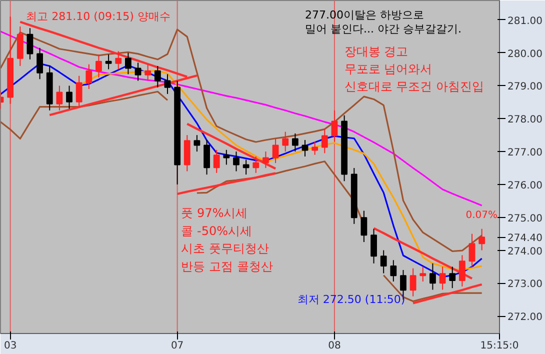  Describe the element at coordinates (525, 186) in the screenshot. I see `y-tick-label: 276.00` at that location.